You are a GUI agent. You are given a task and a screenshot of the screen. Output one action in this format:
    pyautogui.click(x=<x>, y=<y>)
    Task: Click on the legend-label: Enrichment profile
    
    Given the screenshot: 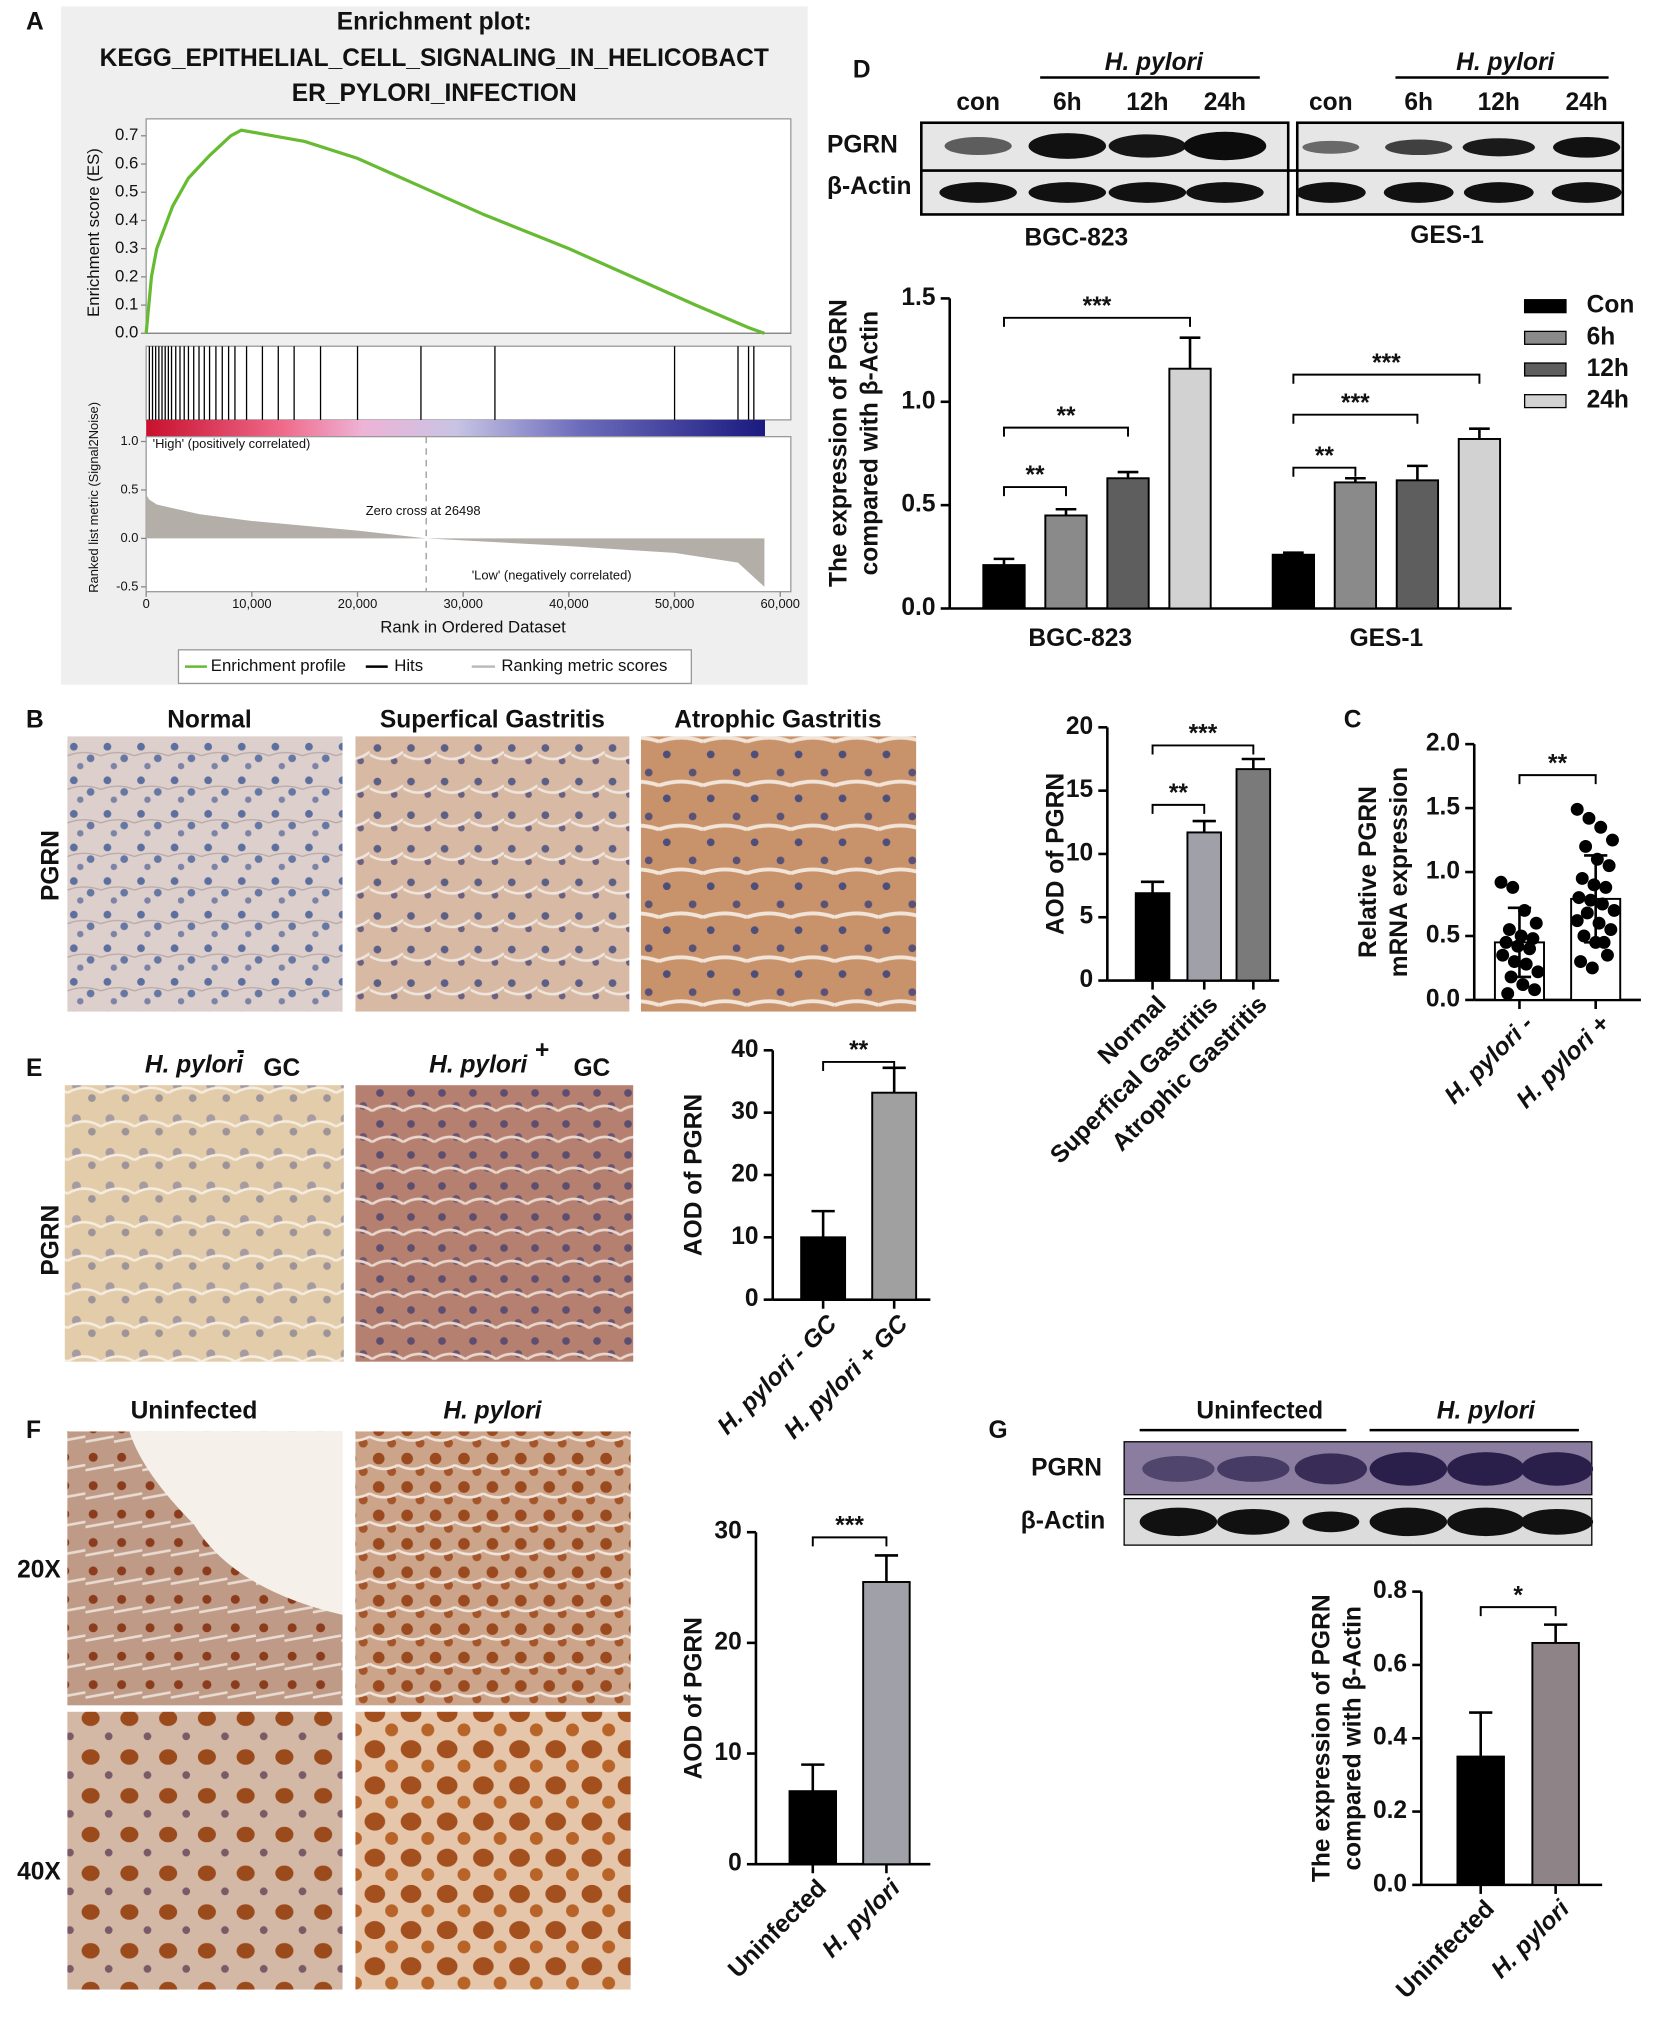 What is the action you would take?
    pyautogui.click(x=278, y=665)
    